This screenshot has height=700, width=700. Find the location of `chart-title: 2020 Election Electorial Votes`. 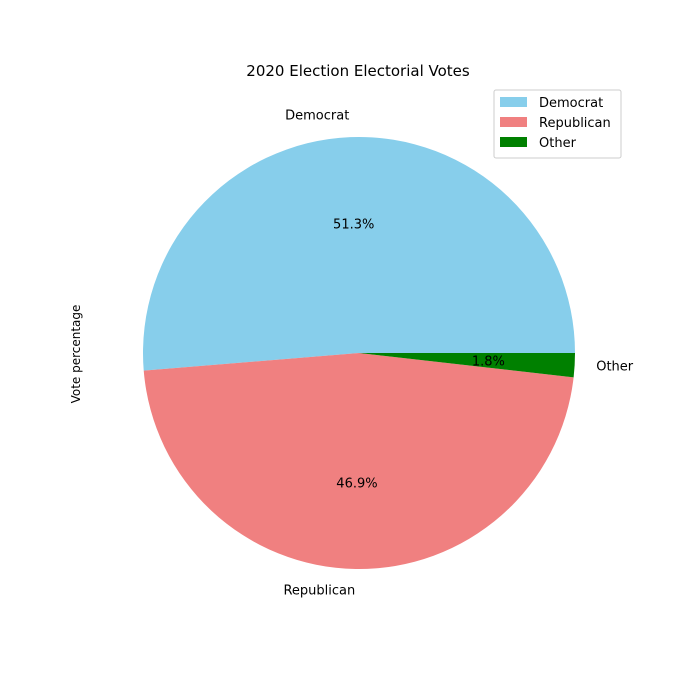

chart-title: 2020 Election Electorial Votes is located at coordinates (358, 71).